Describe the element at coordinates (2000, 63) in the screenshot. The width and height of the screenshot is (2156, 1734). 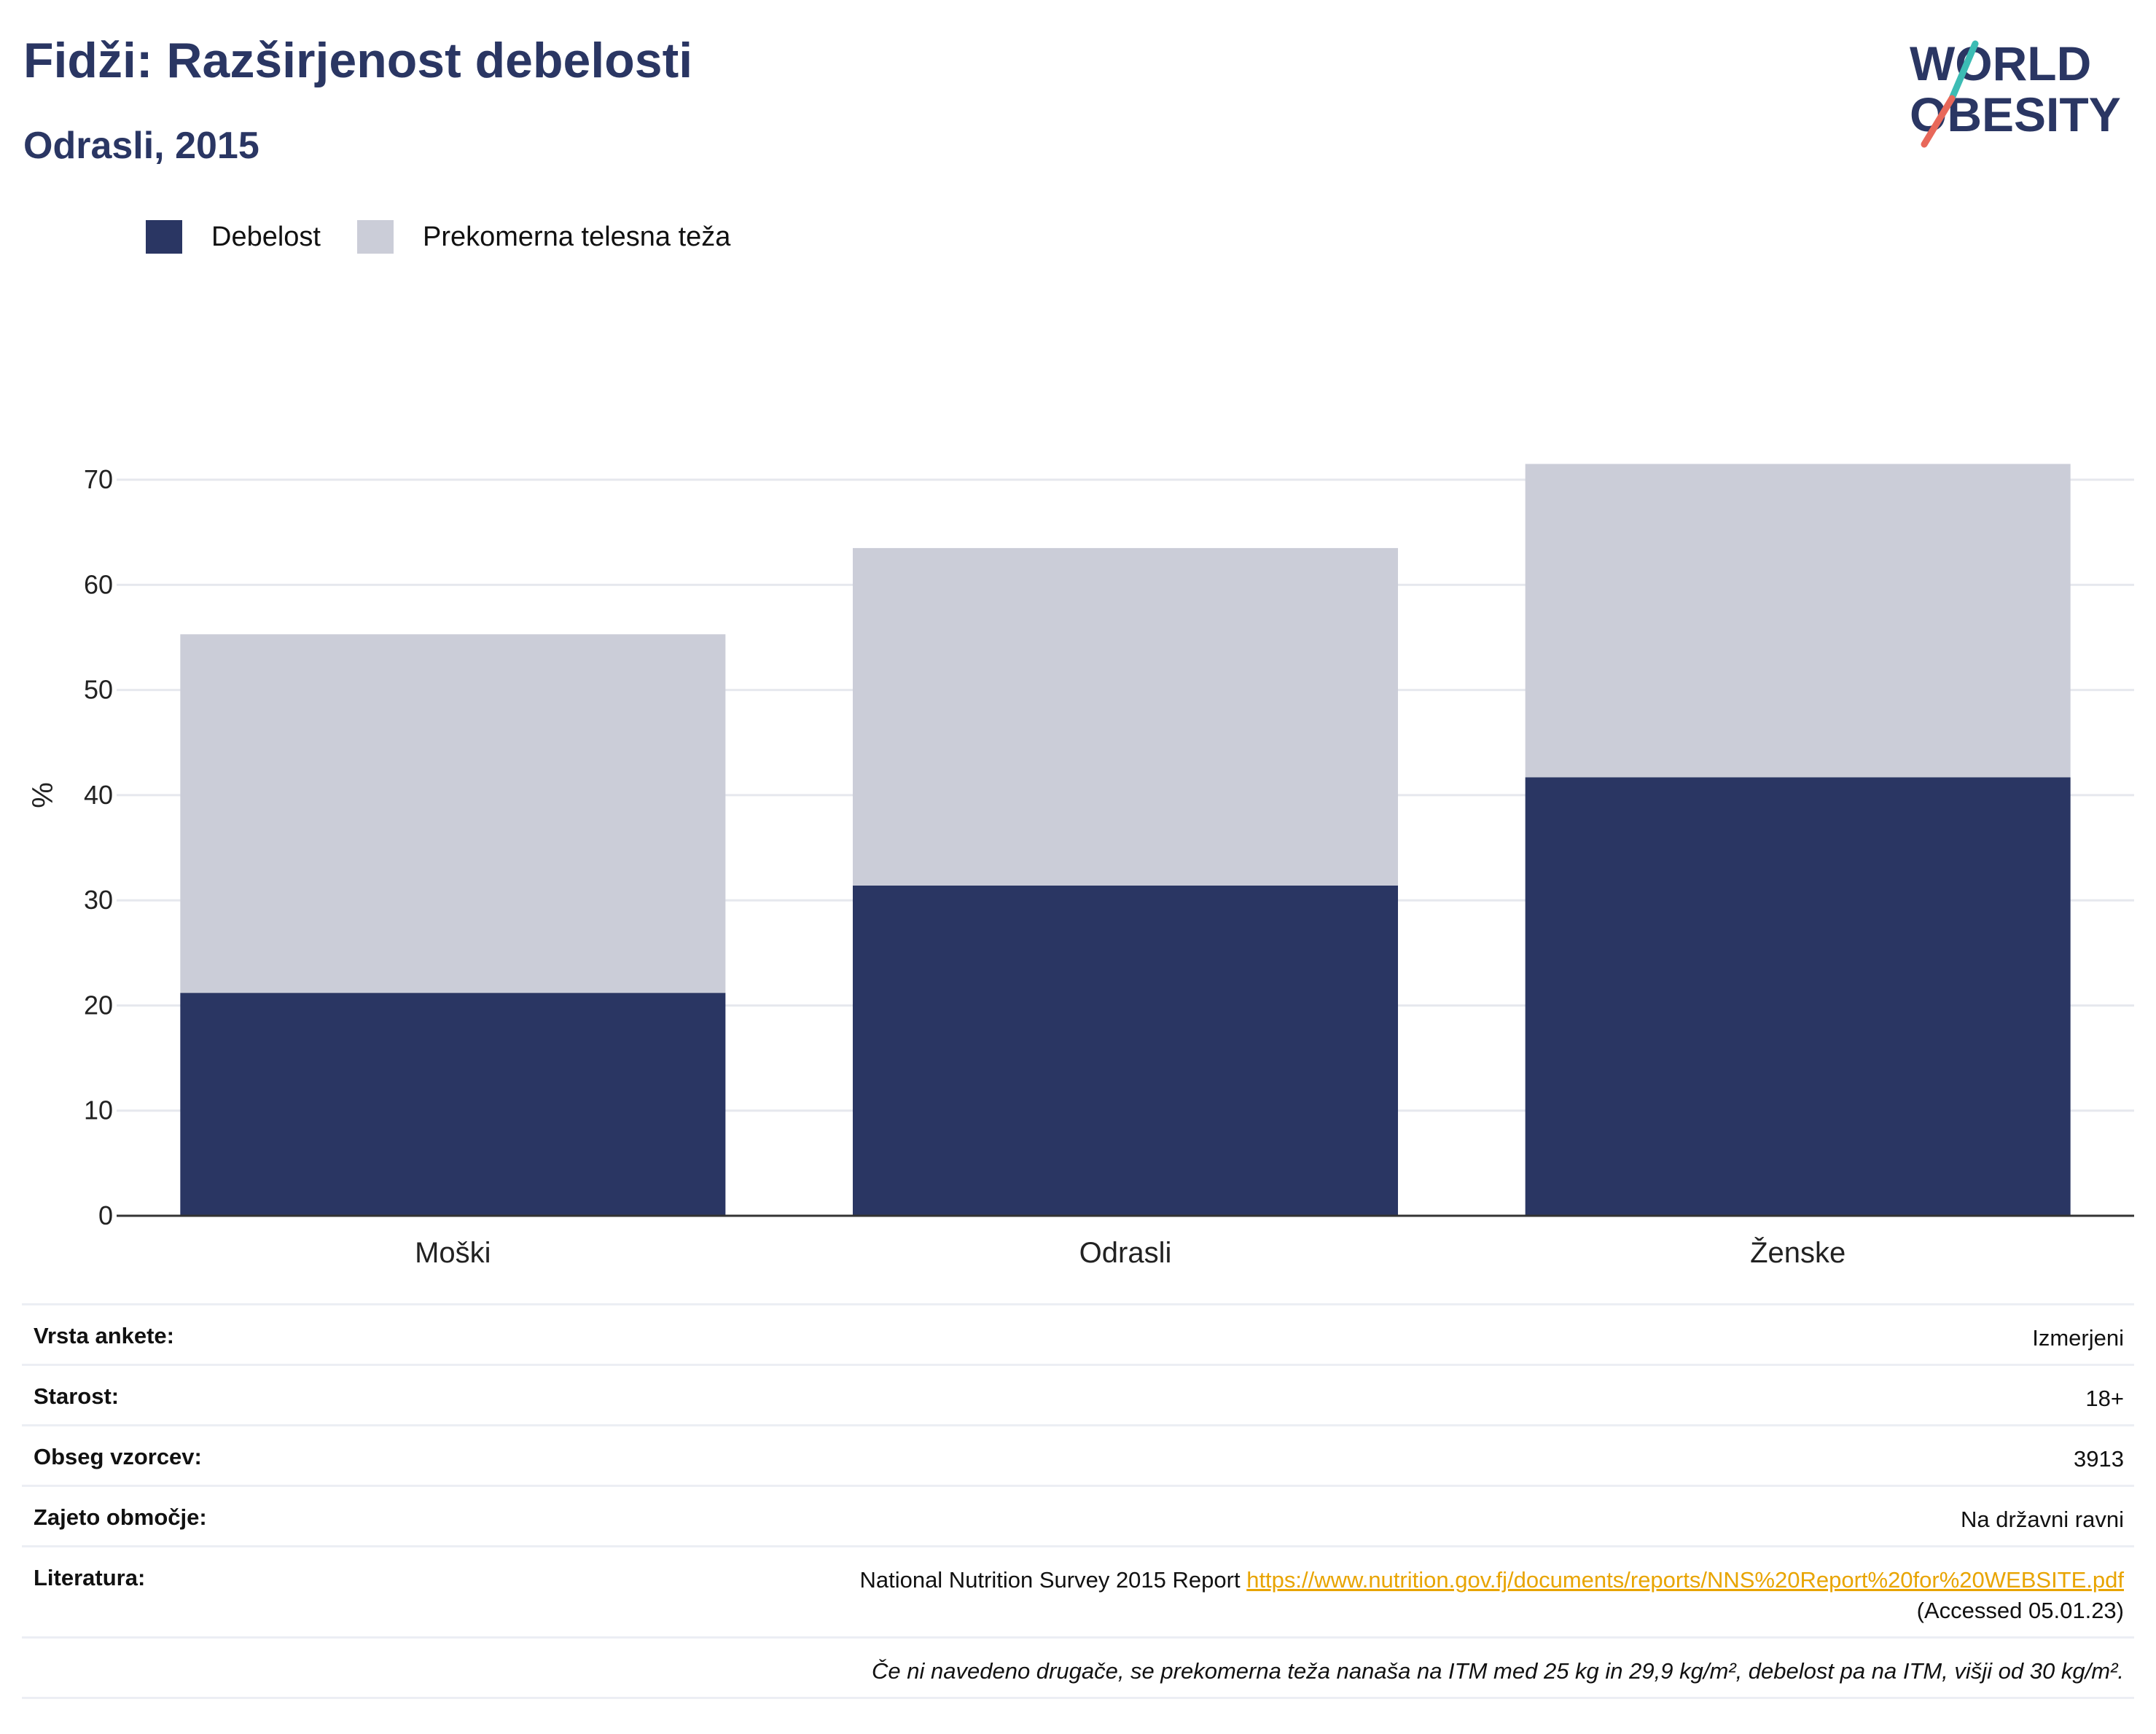
I see `logo-line1: WORLD` at that location.